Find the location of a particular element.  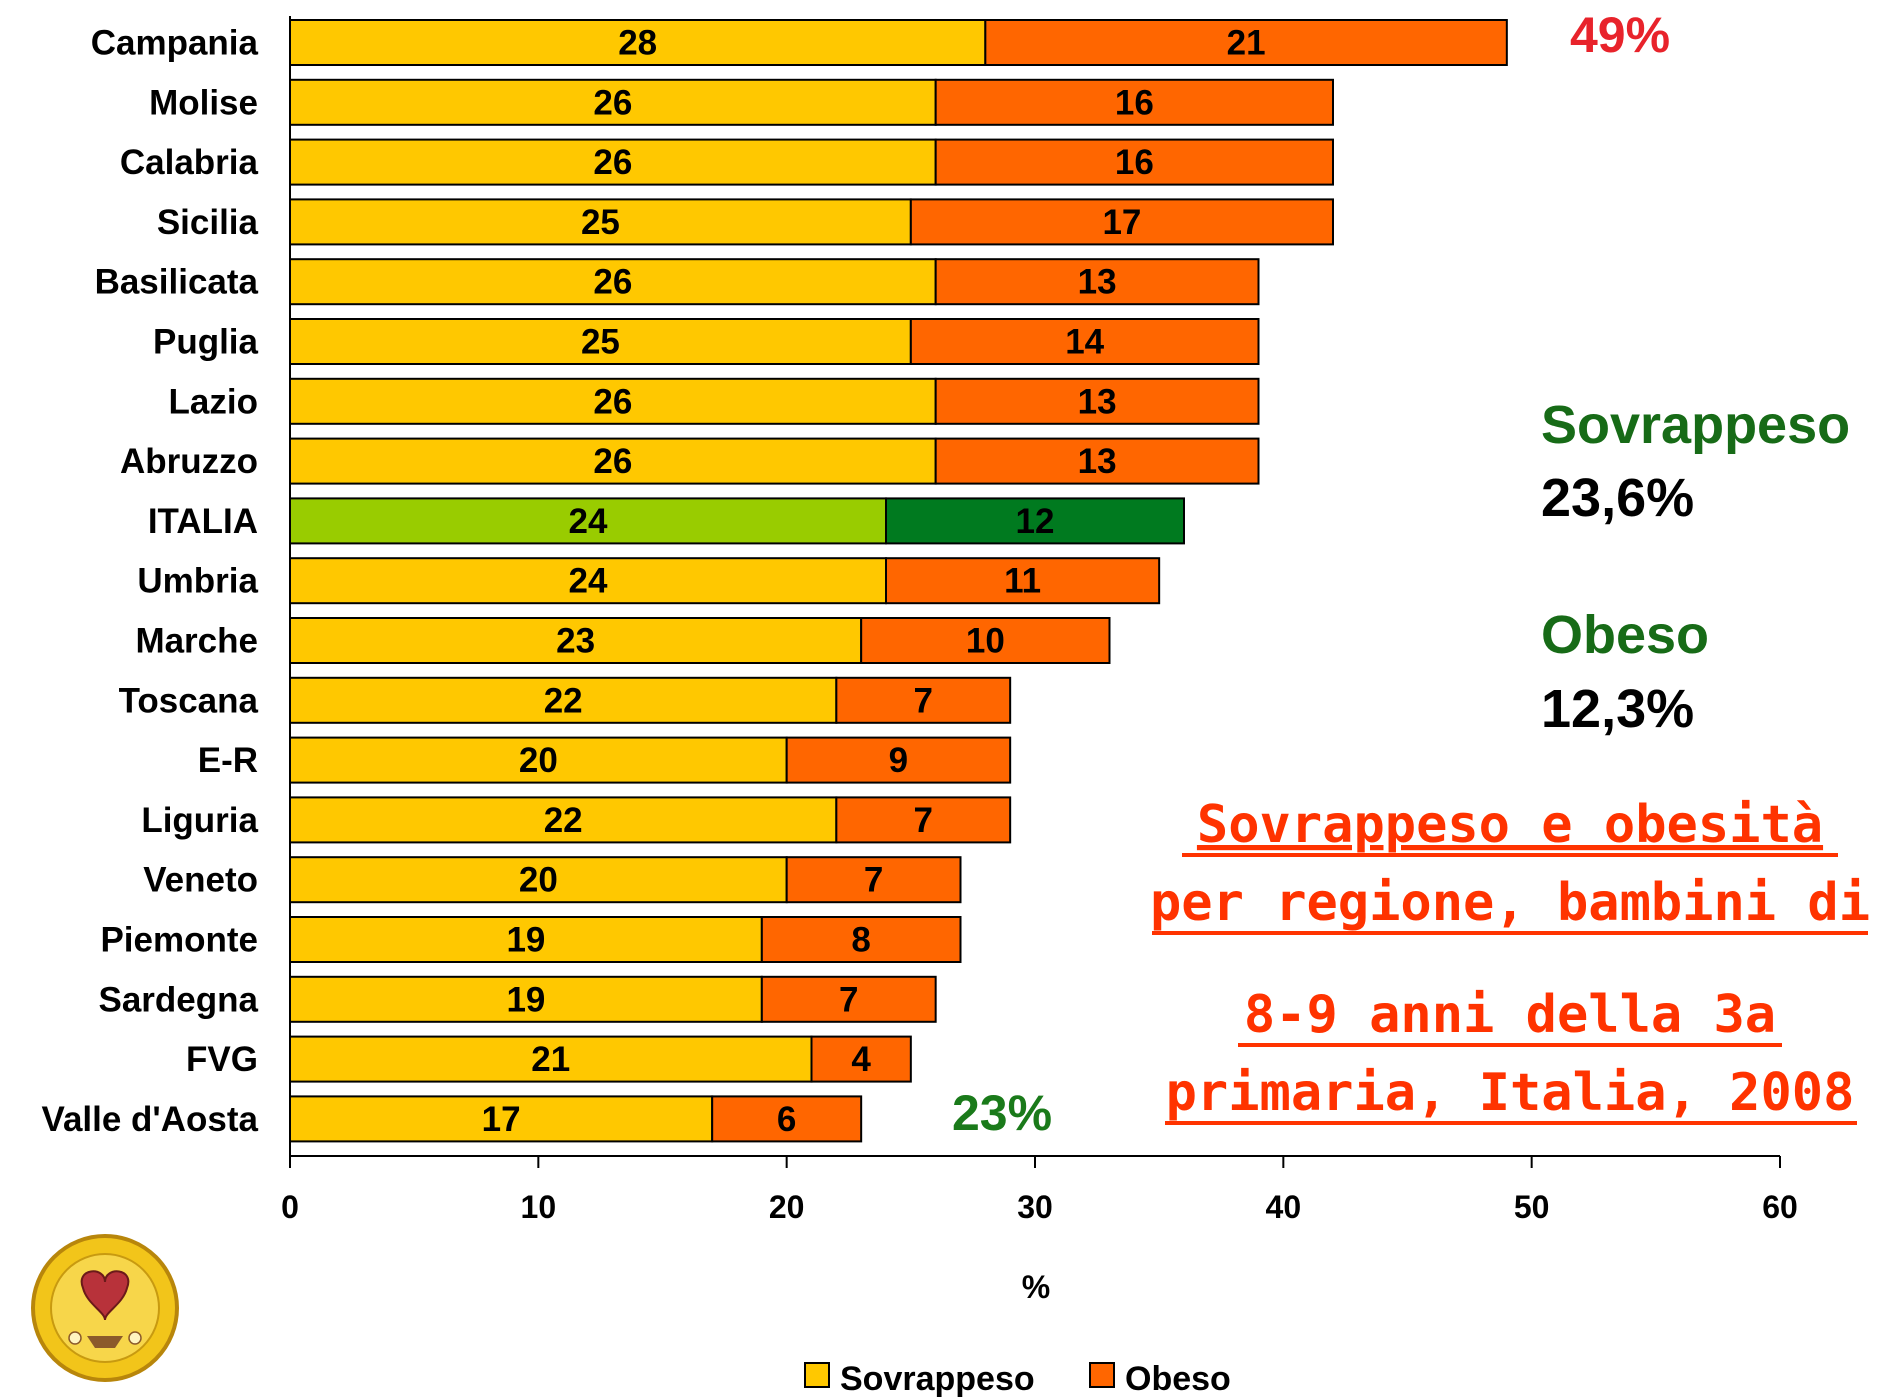

bar-sovrappeso-calabria is located at coordinates (613, 162).